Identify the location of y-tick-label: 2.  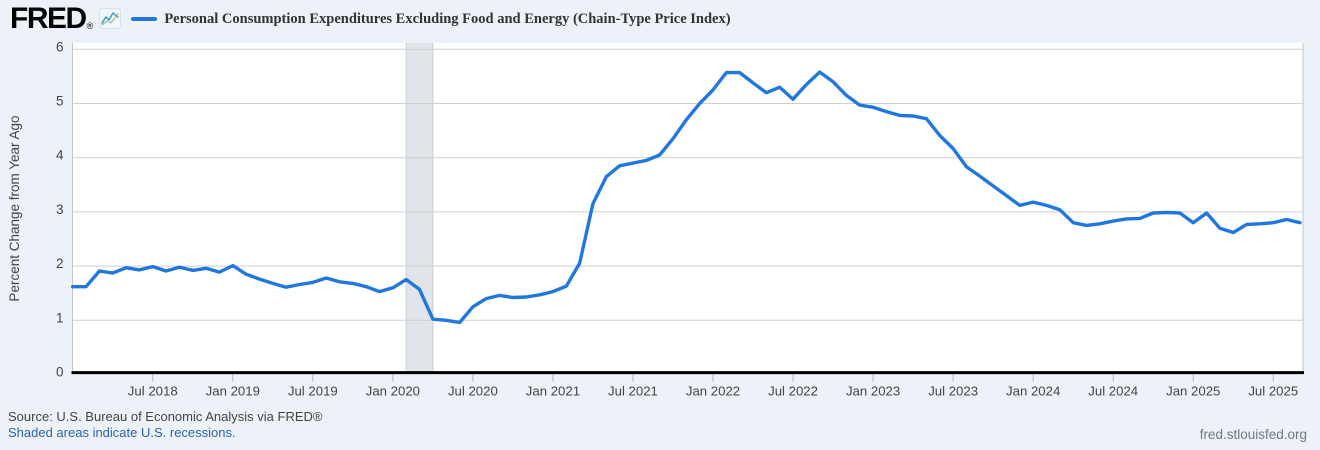
(60, 263).